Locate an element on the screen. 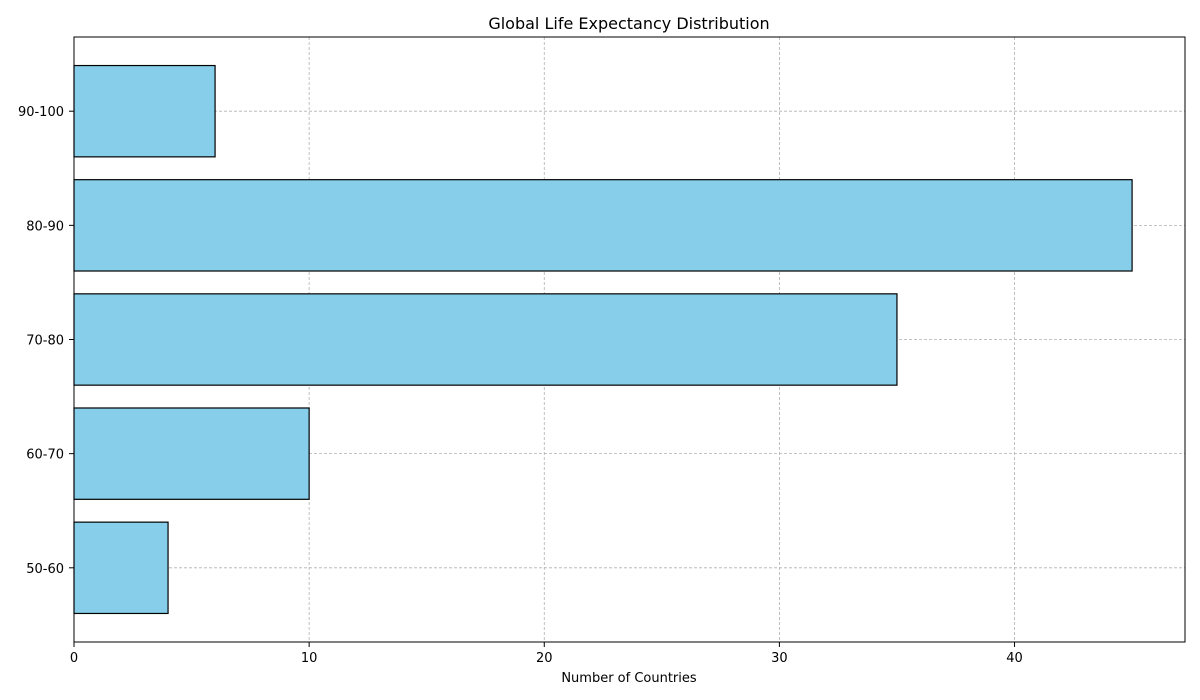 This screenshot has width=1200, height=700. x-axis-label: Number of Countries is located at coordinates (629, 678).